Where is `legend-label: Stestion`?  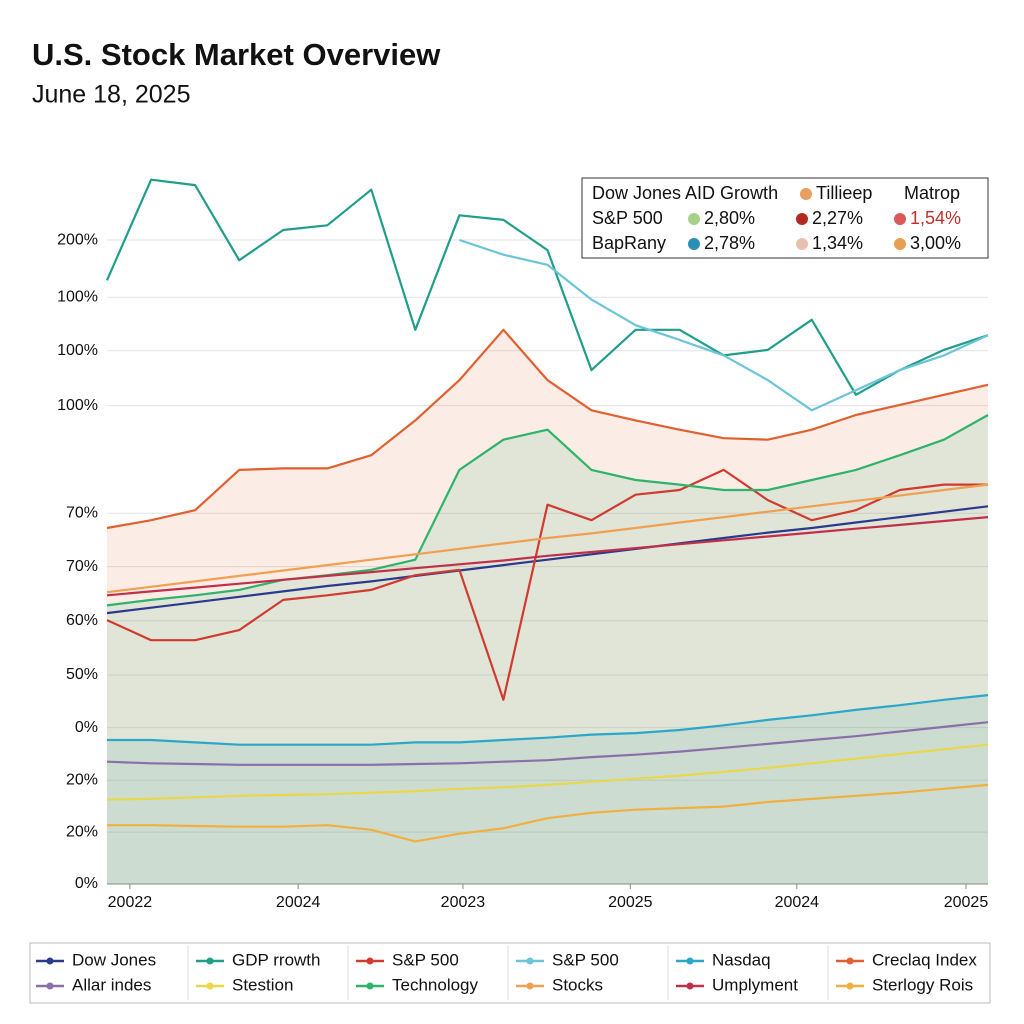 legend-label: Stestion is located at coordinates (262, 984).